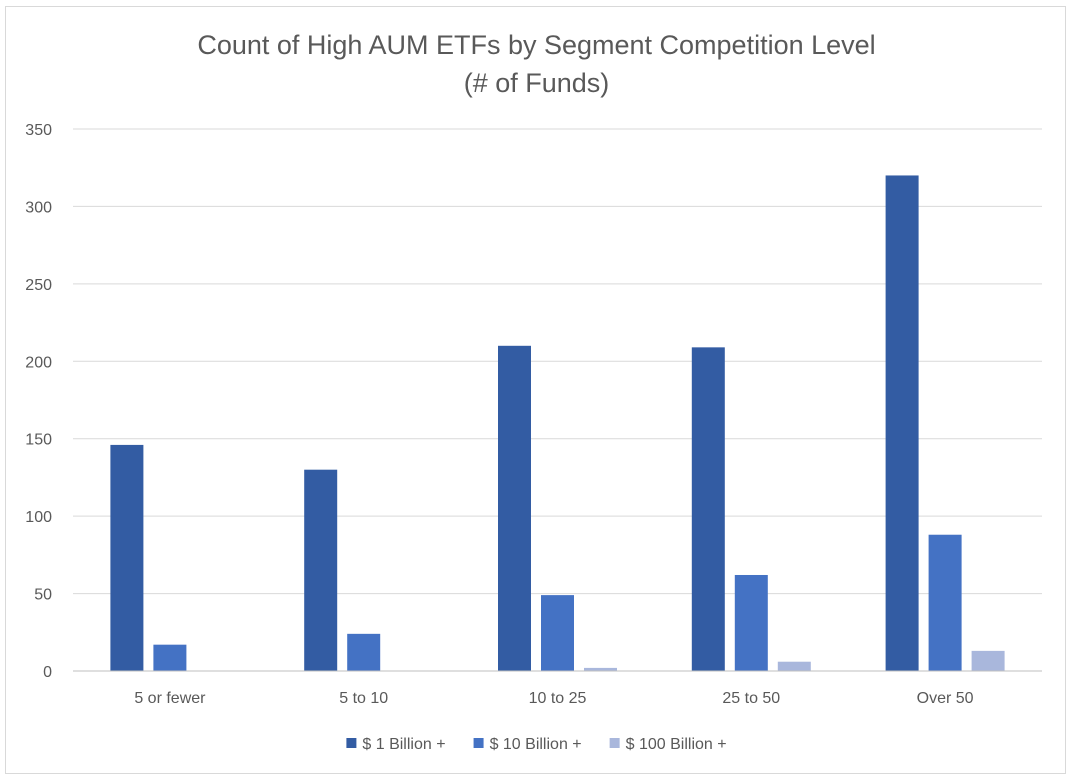 This screenshot has height=782, width=1073. Describe the element at coordinates (38, 130) in the screenshot. I see `y-tick-label: 350` at that location.